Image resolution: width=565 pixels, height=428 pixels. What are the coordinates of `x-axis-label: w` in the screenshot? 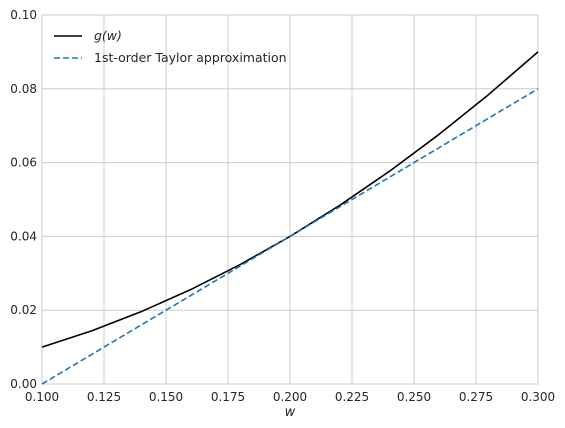 It's located at (290, 412).